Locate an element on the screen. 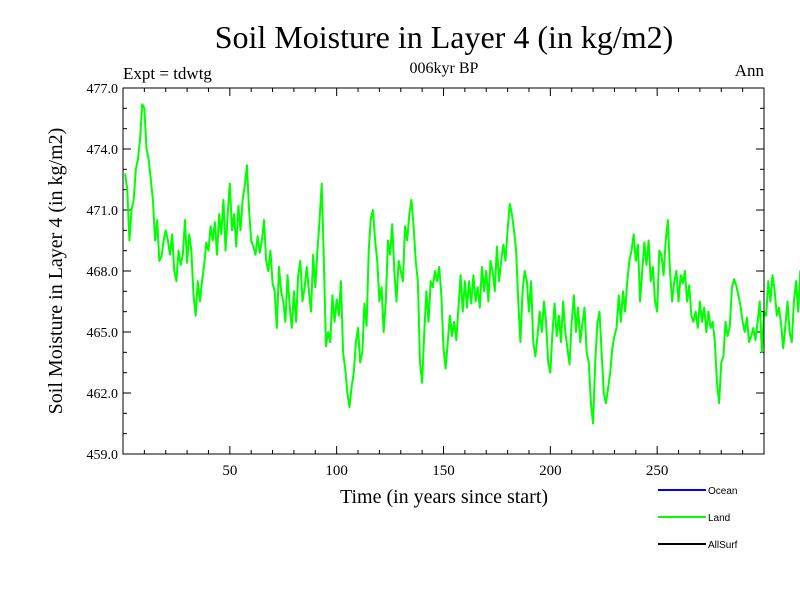 This screenshot has height=600, width=800. chart-subtitle: 006kyr BP is located at coordinates (444, 68).